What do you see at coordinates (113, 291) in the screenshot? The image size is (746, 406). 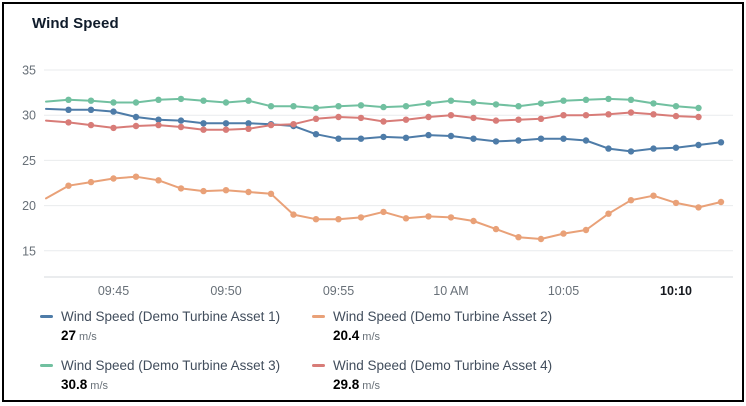 I see `x-tick-label: 09:45` at bounding box center [113, 291].